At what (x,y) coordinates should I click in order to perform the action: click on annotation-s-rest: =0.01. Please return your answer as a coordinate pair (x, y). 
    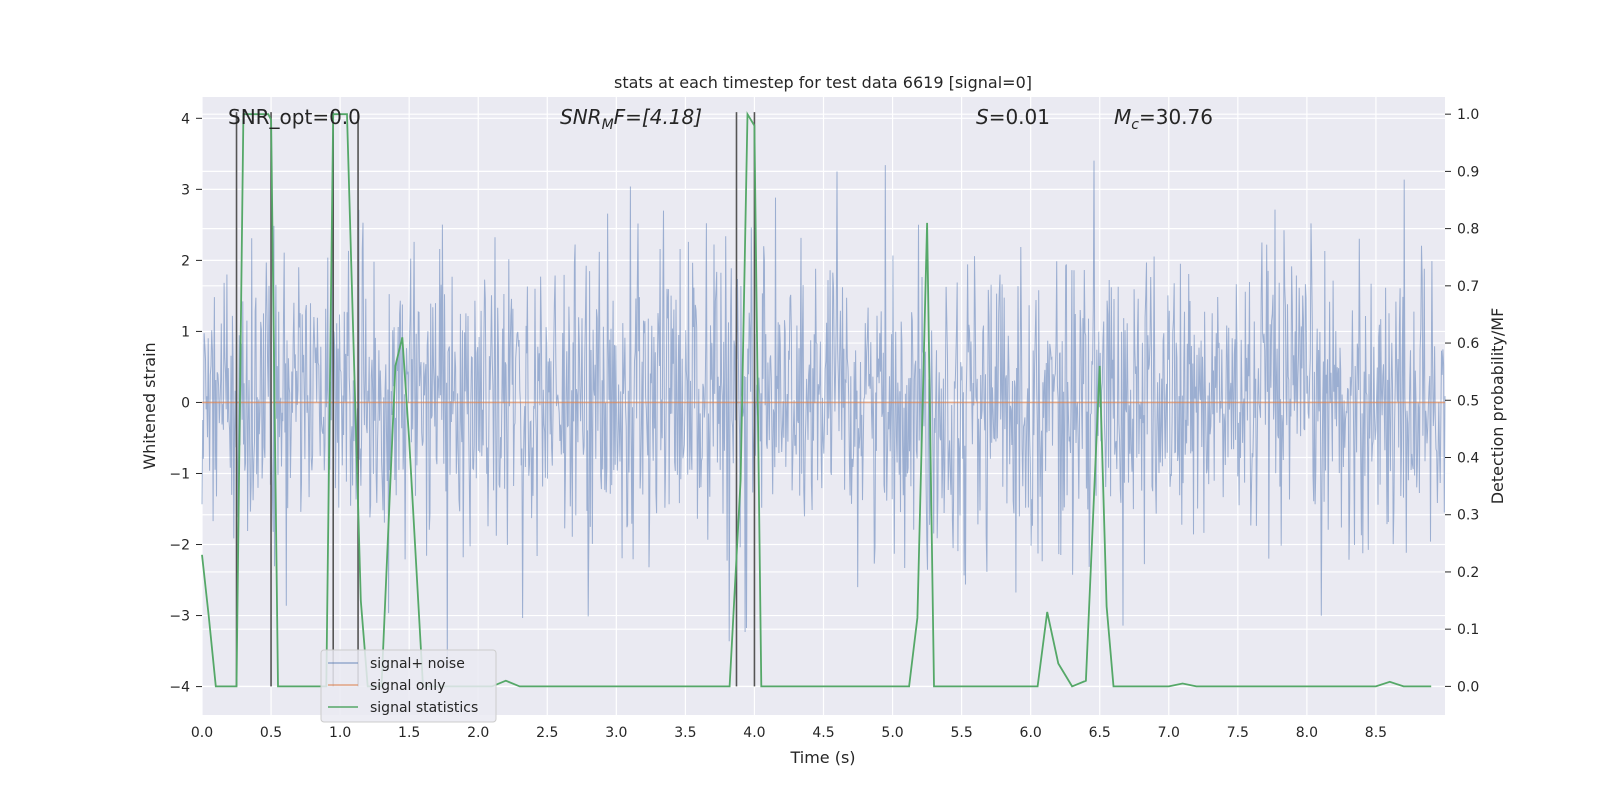
    Looking at the image, I should click on (1019, 117).